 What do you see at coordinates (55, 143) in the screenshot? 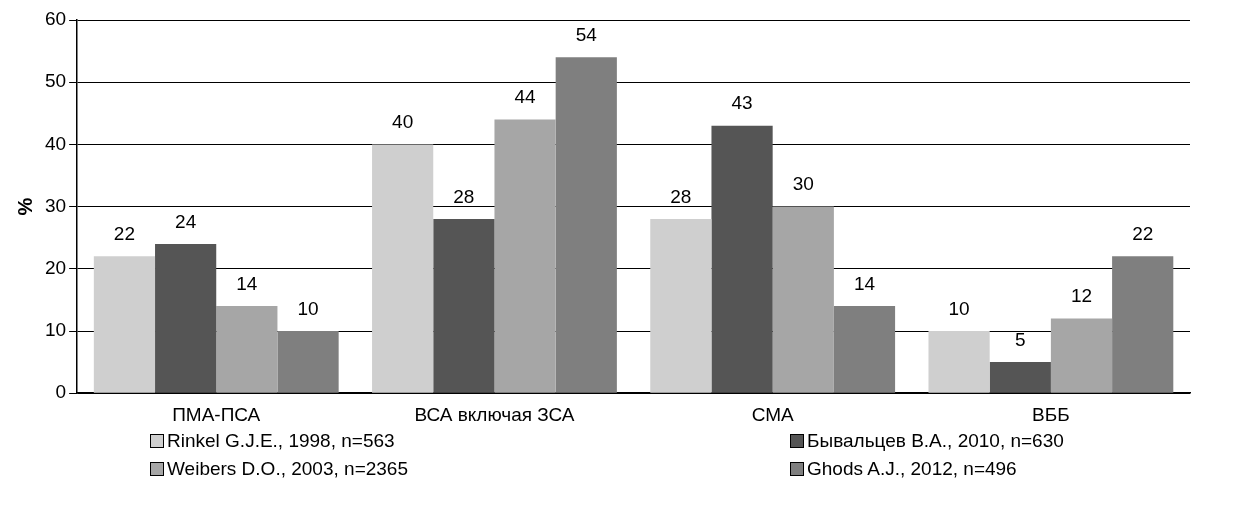
I see `y-tick-label: 40` at bounding box center [55, 143].